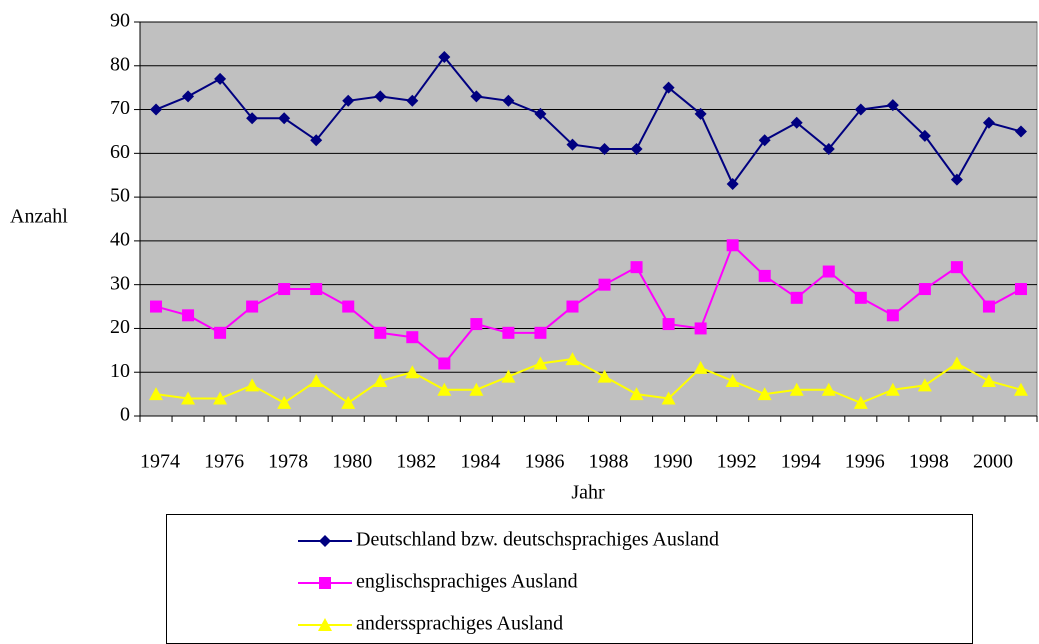 The height and width of the screenshot is (644, 1039). I want to click on legend-label: englischsprachiges Ausland, so click(467, 582).